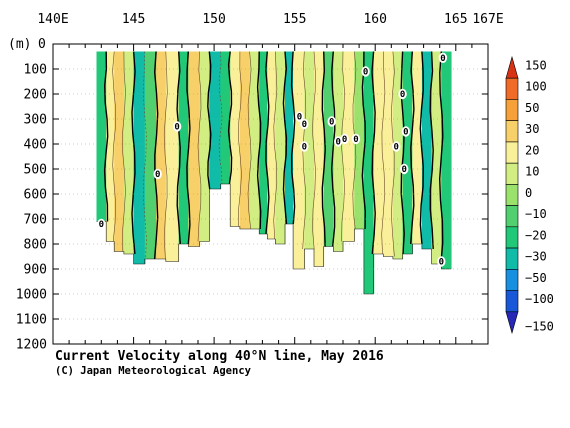 The height and width of the screenshot is (428, 570). I want to click on zero-label-12: 0, so click(402, 95).